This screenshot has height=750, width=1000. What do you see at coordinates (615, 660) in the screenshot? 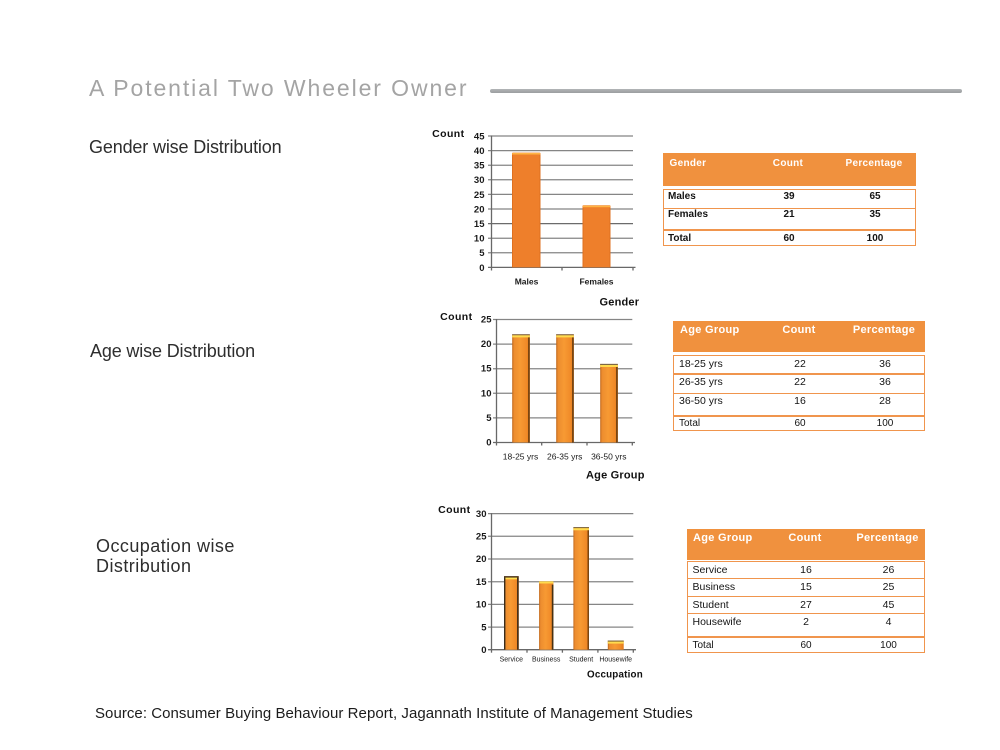
I see `svg-text: Housewife` at bounding box center [615, 660].